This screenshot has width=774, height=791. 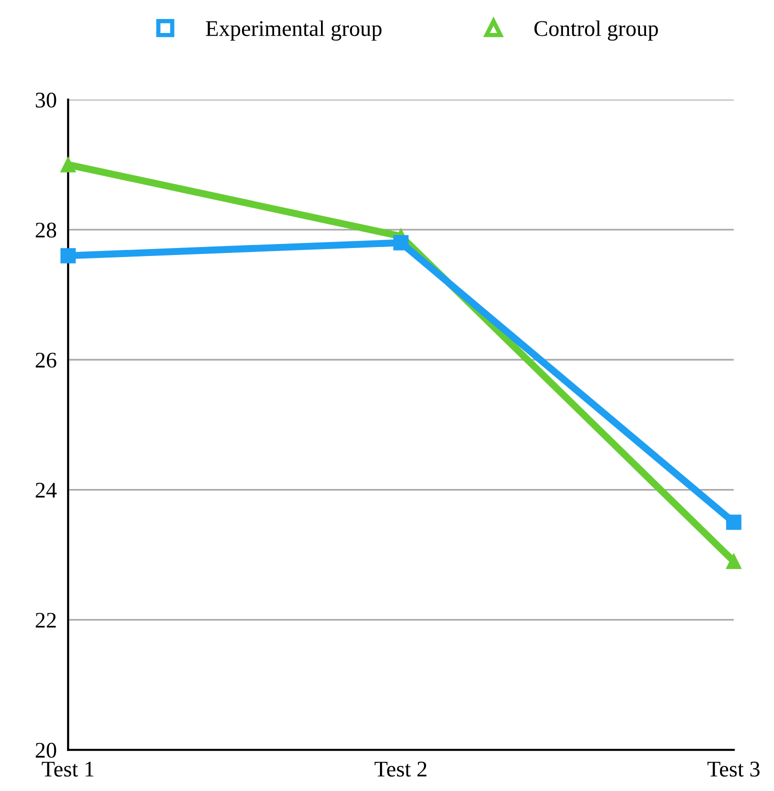 What do you see at coordinates (400, 769) in the screenshot?
I see `x-tick-label: Test 2` at bounding box center [400, 769].